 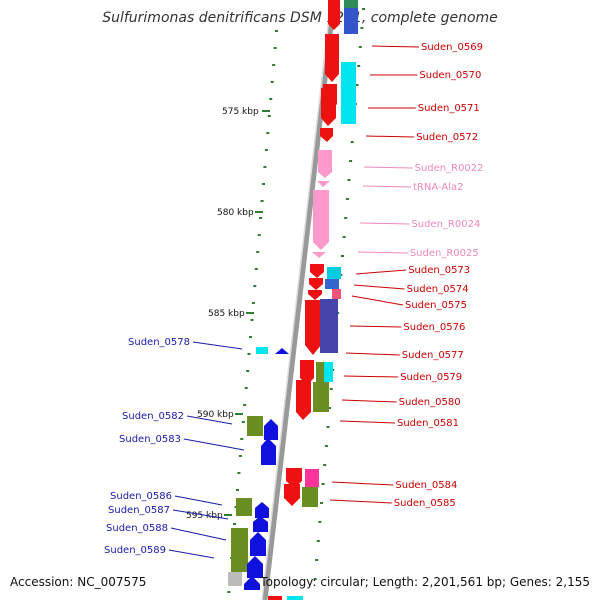 What do you see at coordinates (252, 583) in the screenshot?
I see `gene-arrow-partial-lower` at bounding box center [252, 583].